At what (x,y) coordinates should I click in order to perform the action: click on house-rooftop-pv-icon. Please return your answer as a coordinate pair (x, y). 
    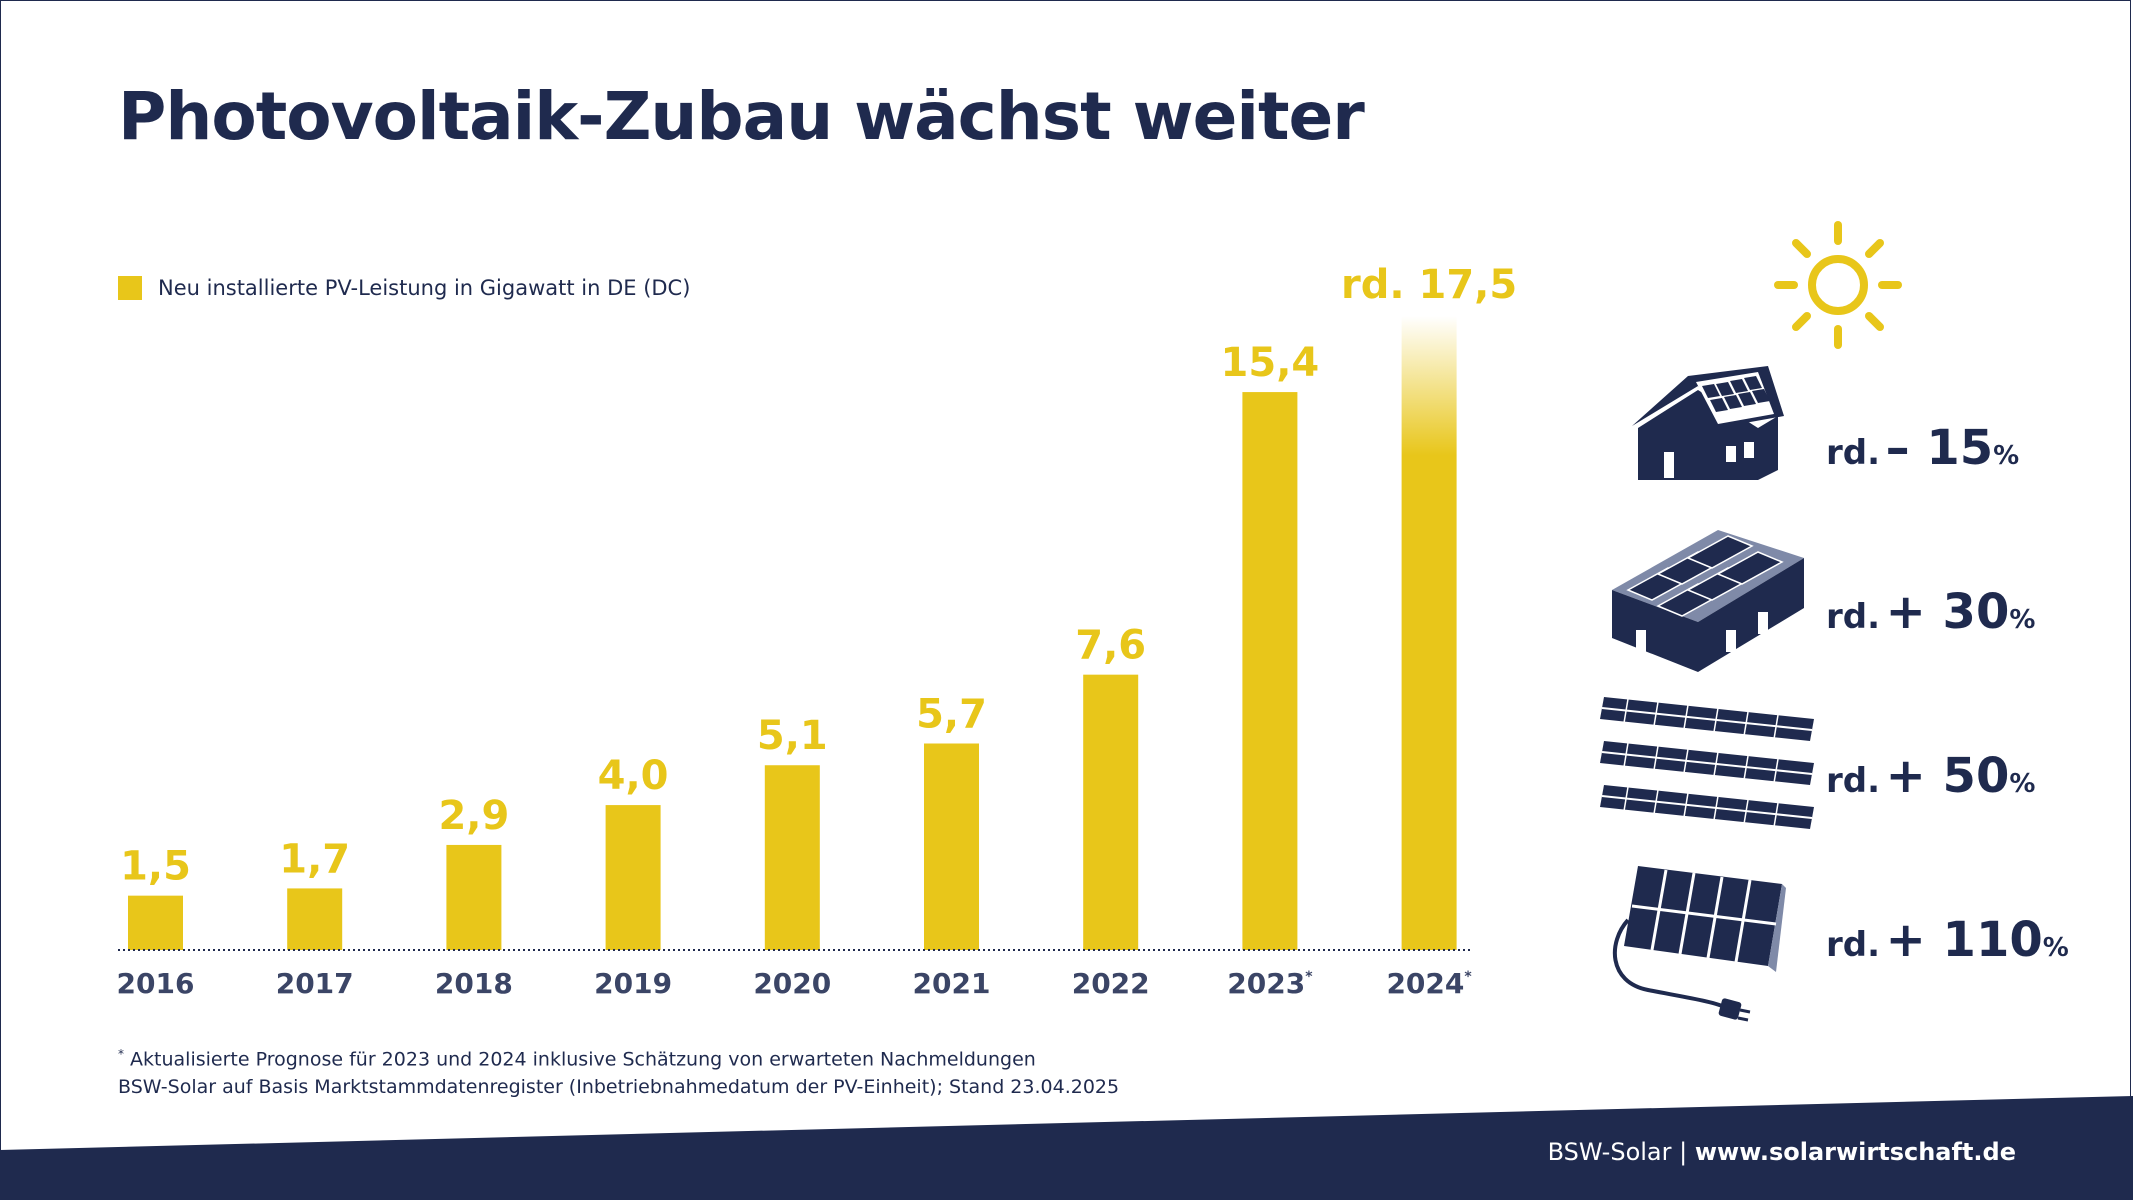
    Looking at the image, I should click on (1708, 423).